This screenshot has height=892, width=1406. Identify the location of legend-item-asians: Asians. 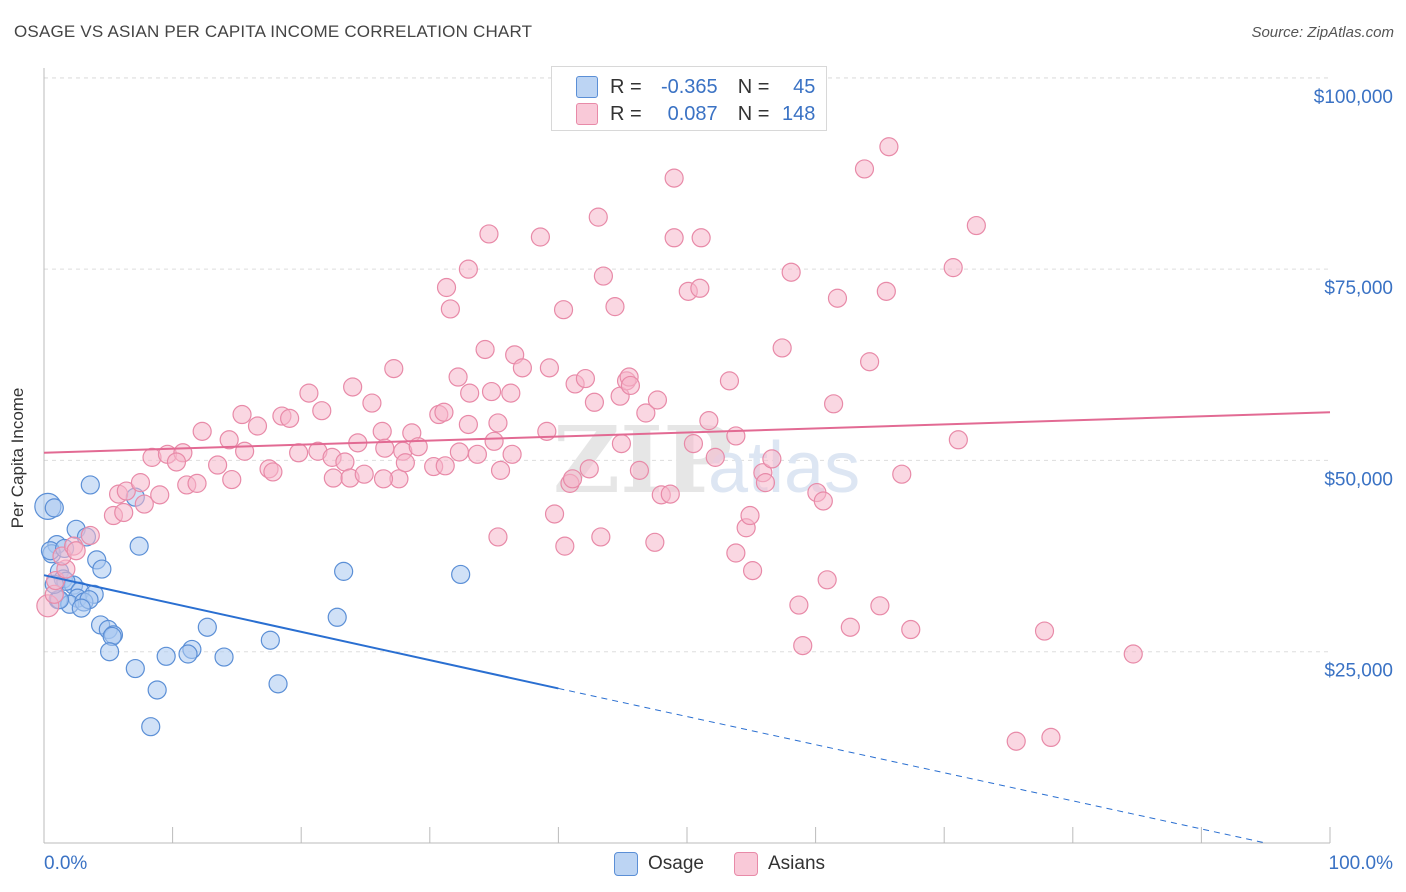
(779, 864).